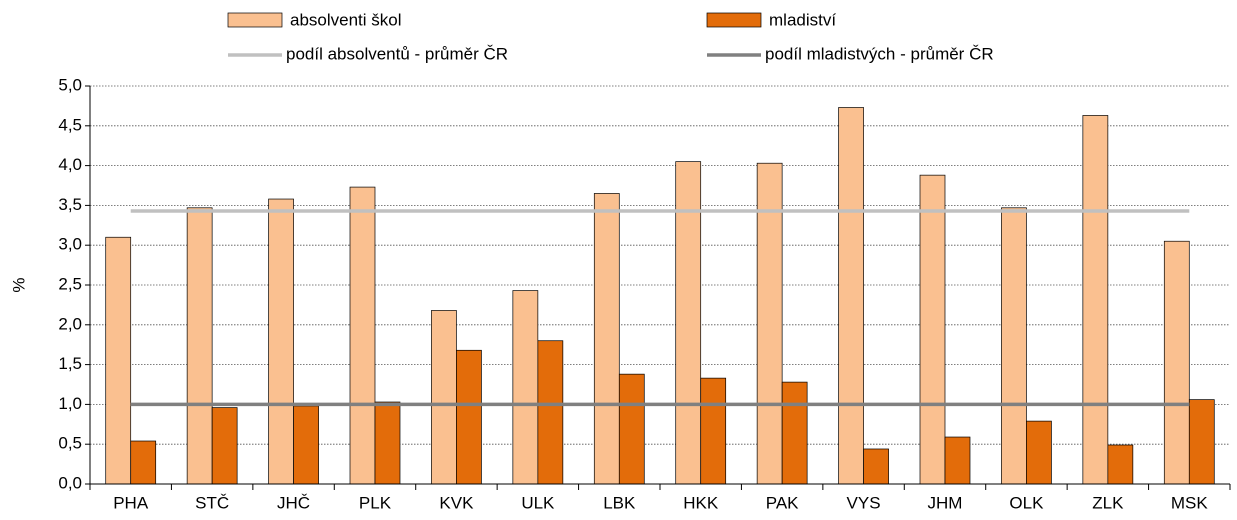 The image size is (1237, 520). Describe the element at coordinates (212, 502) in the screenshot. I see `x-tick-label: STČ` at that location.